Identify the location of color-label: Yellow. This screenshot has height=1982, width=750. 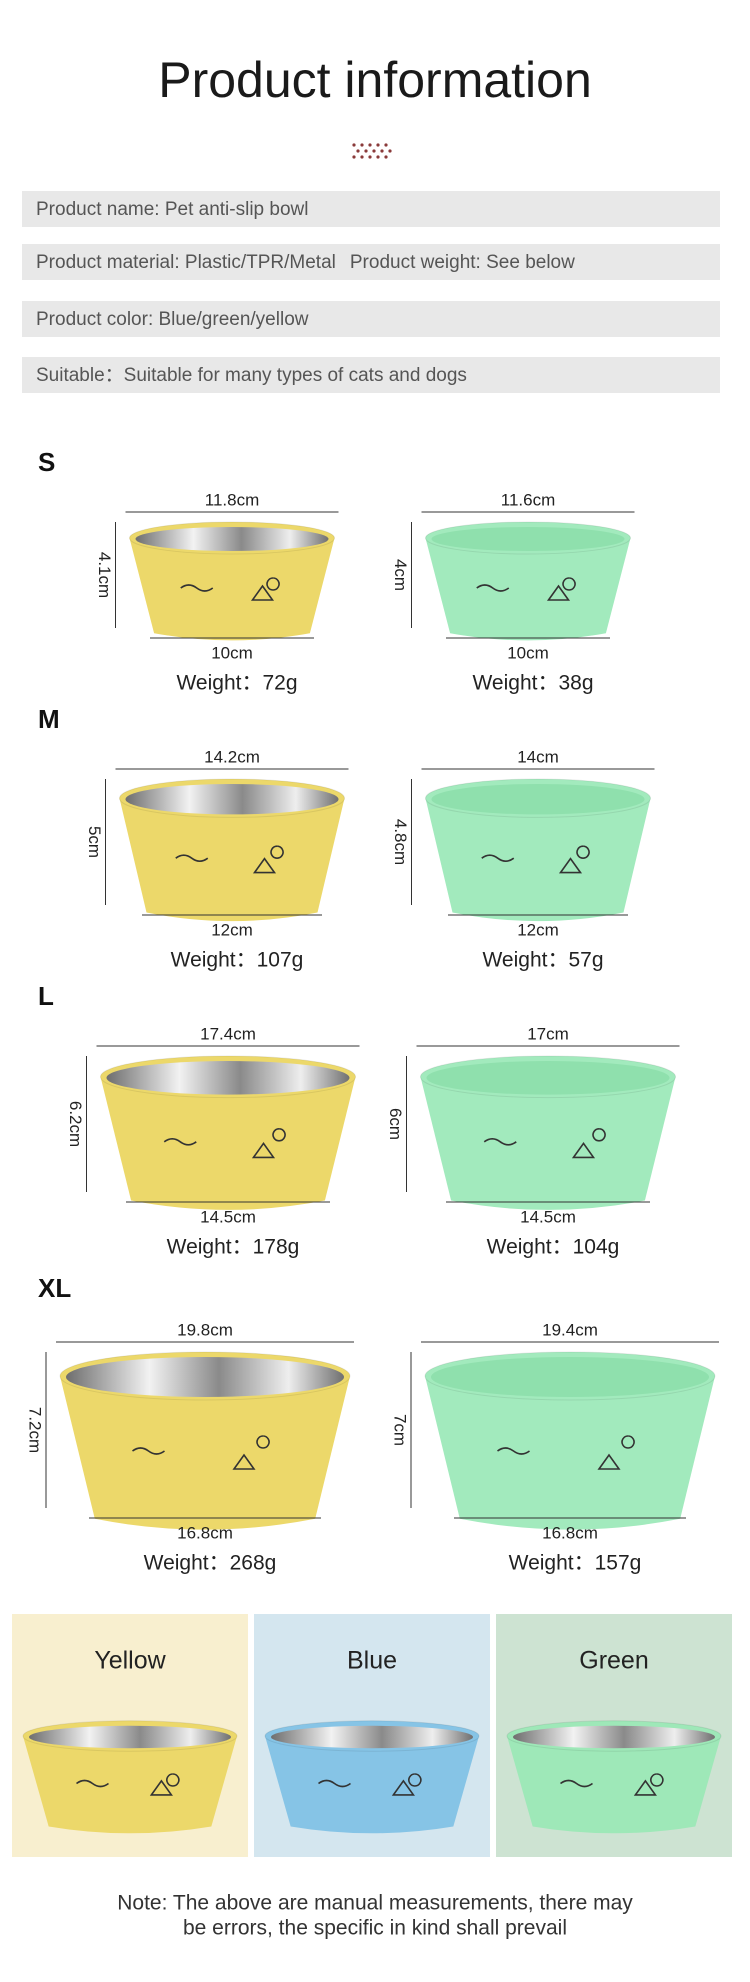
(130, 1661).